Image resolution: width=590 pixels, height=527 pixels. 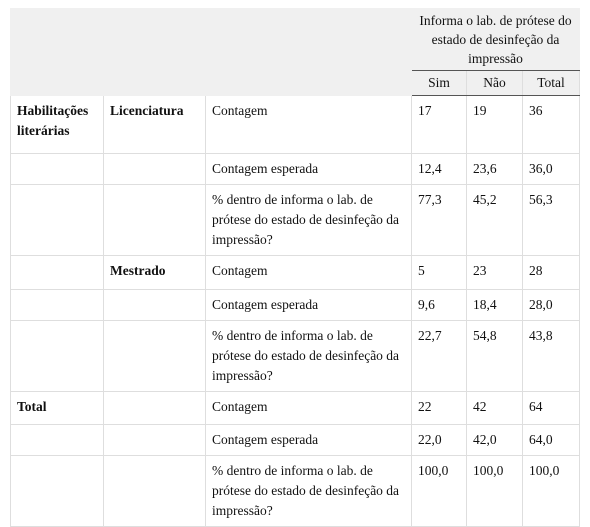 I want to click on cell-value: 42,0, so click(x=495, y=440).